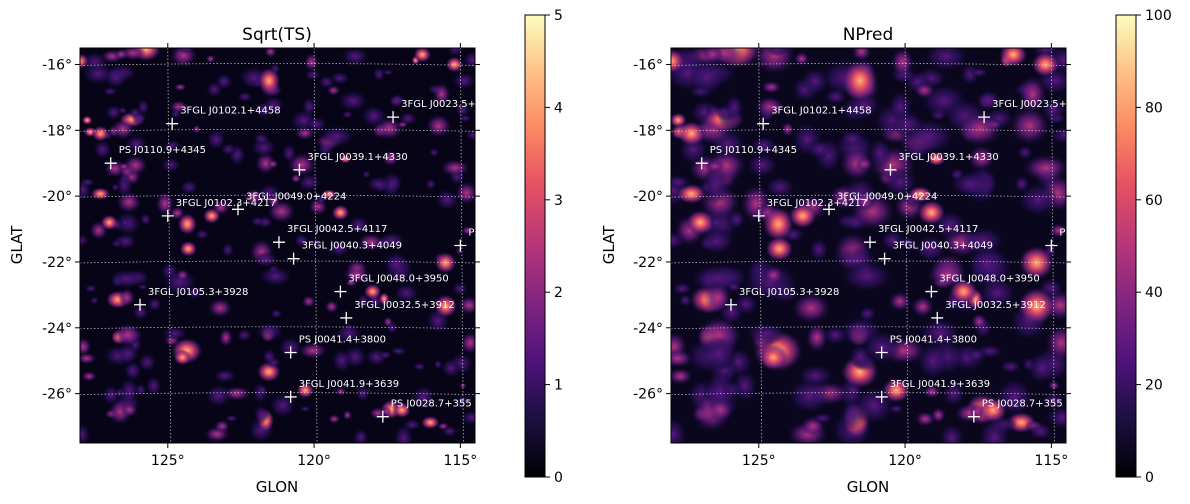 The image size is (1190, 504). Describe the element at coordinates (1022, 404) in the screenshot. I see `source-label: PS J0028.7+355` at that location.